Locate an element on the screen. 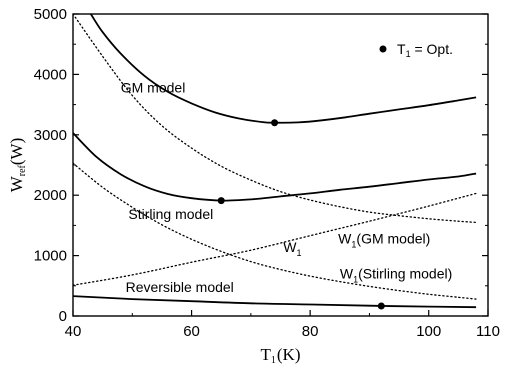  x-axis-ticks: 40 60 80 100 110 is located at coordinates (282, 325).